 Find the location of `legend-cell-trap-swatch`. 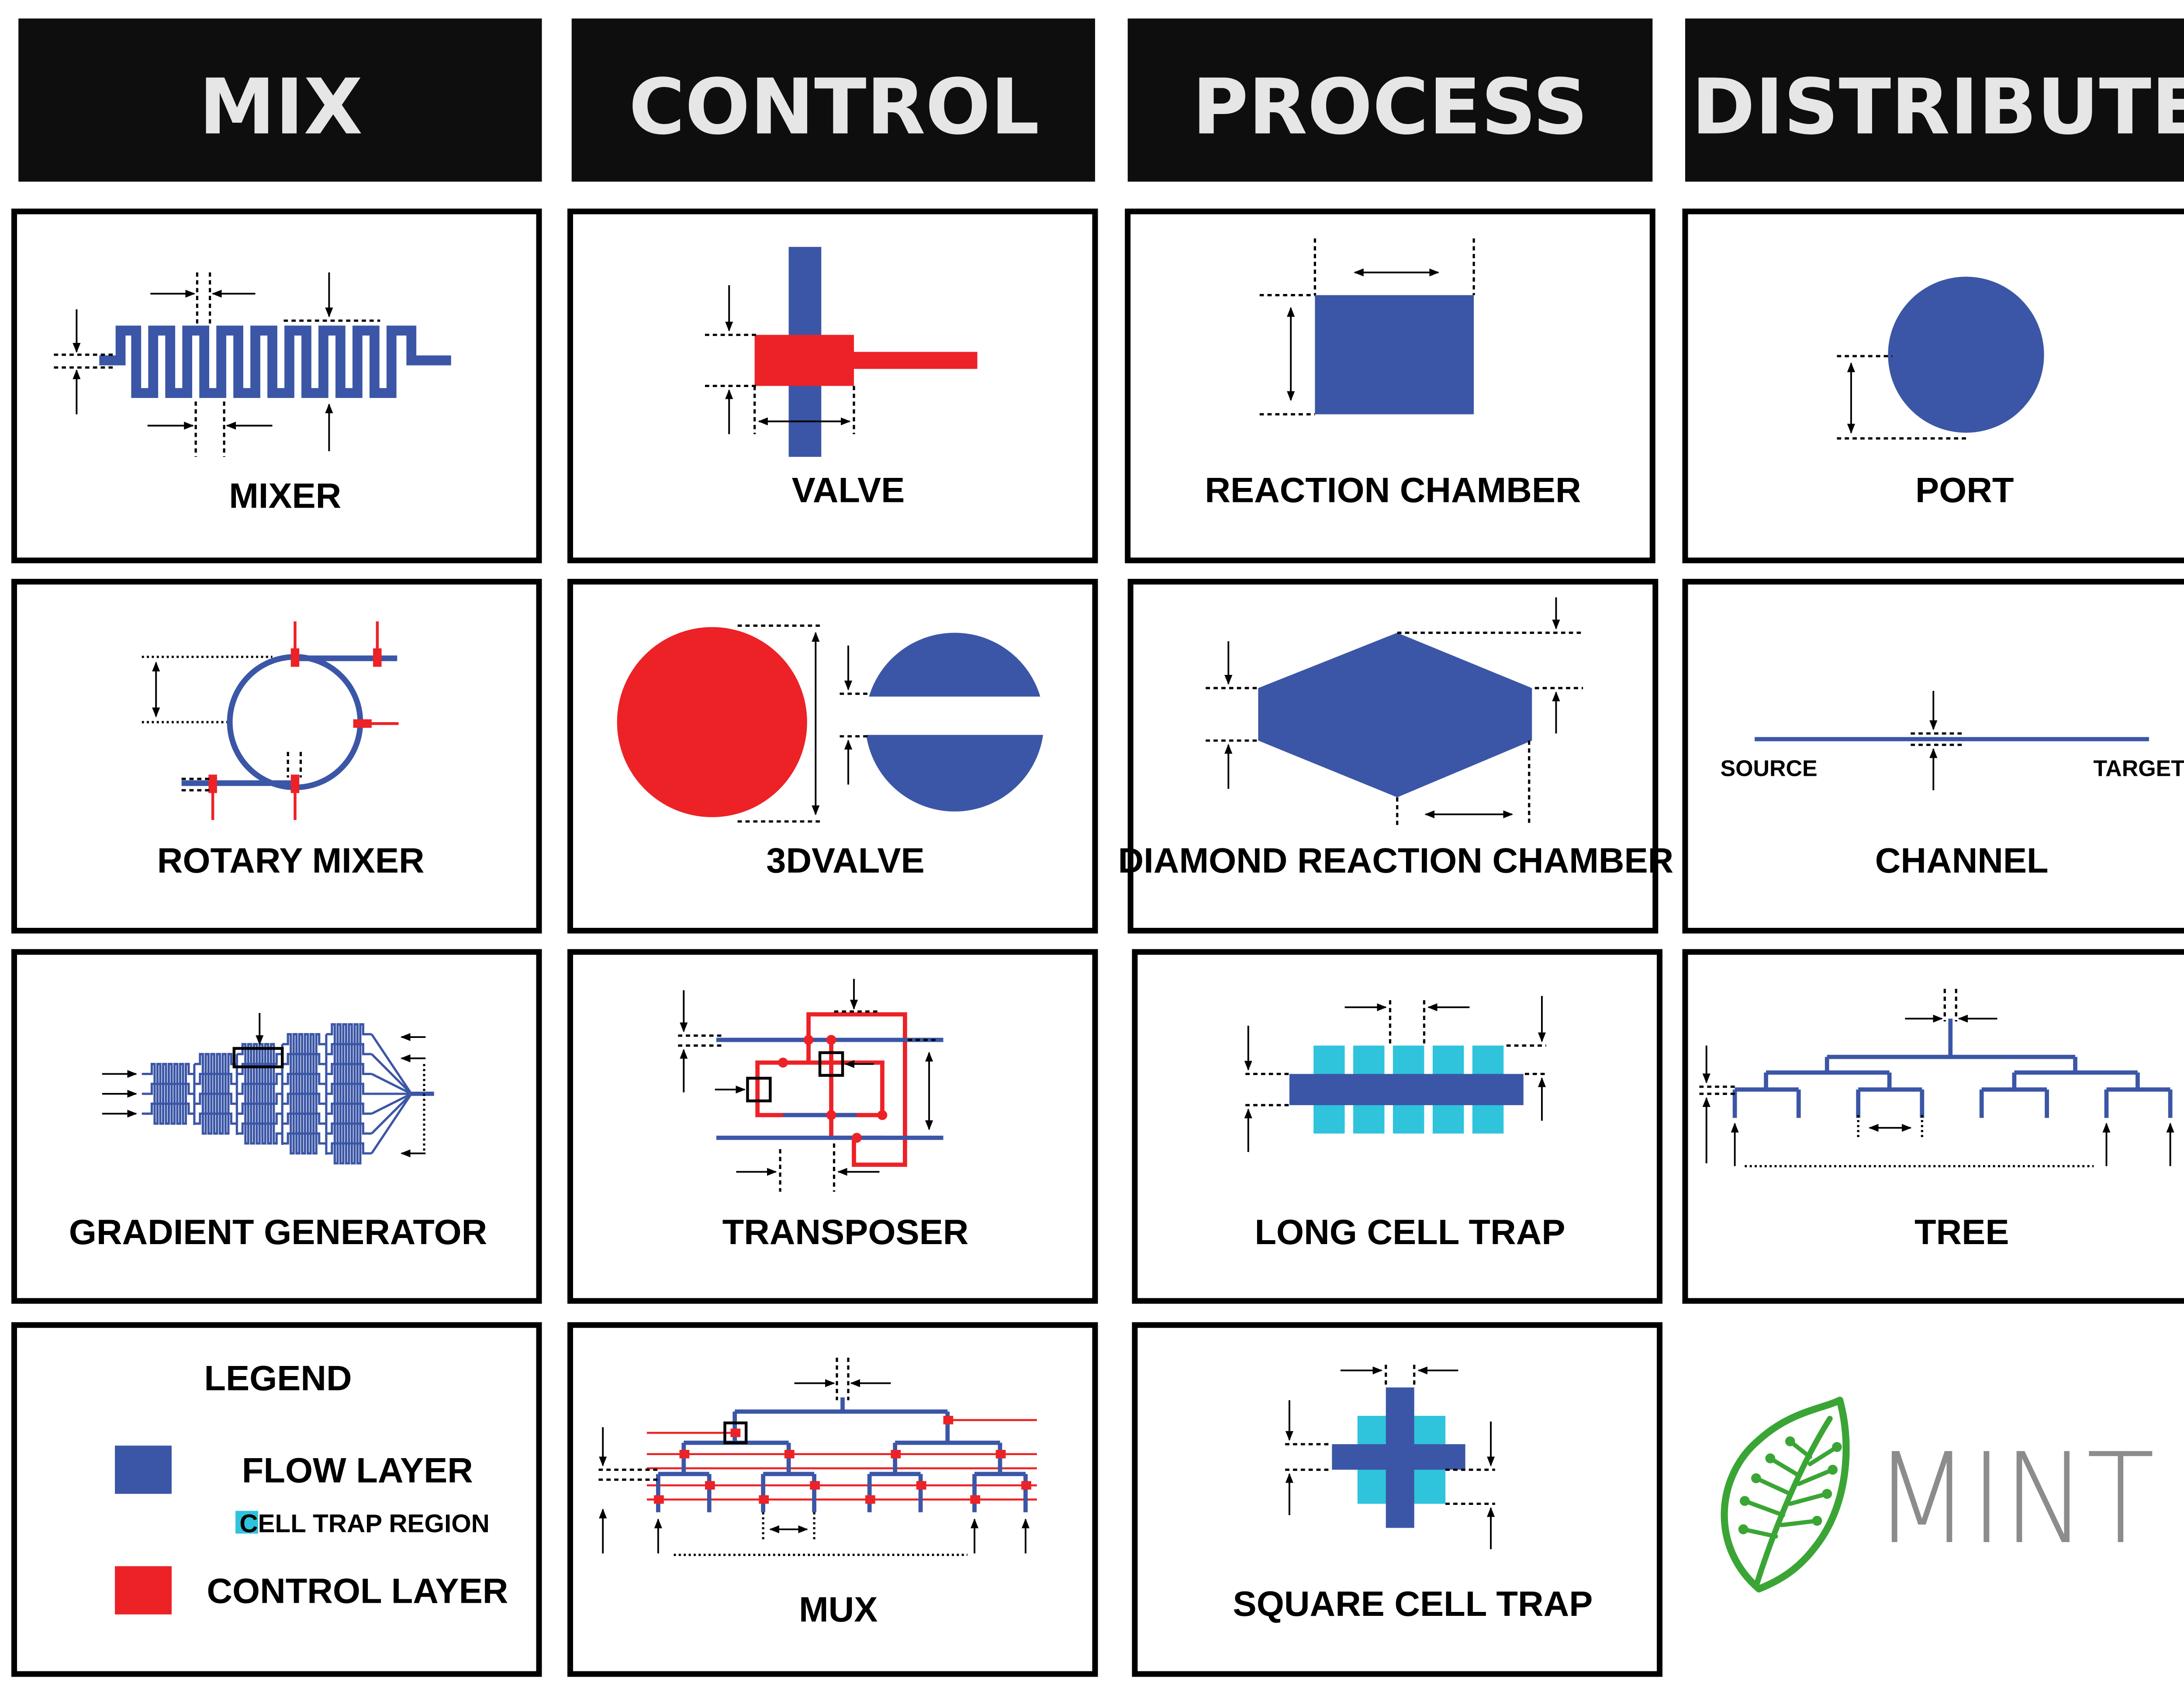

legend-cell-trap-swatch is located at coordinates (247, 1522).